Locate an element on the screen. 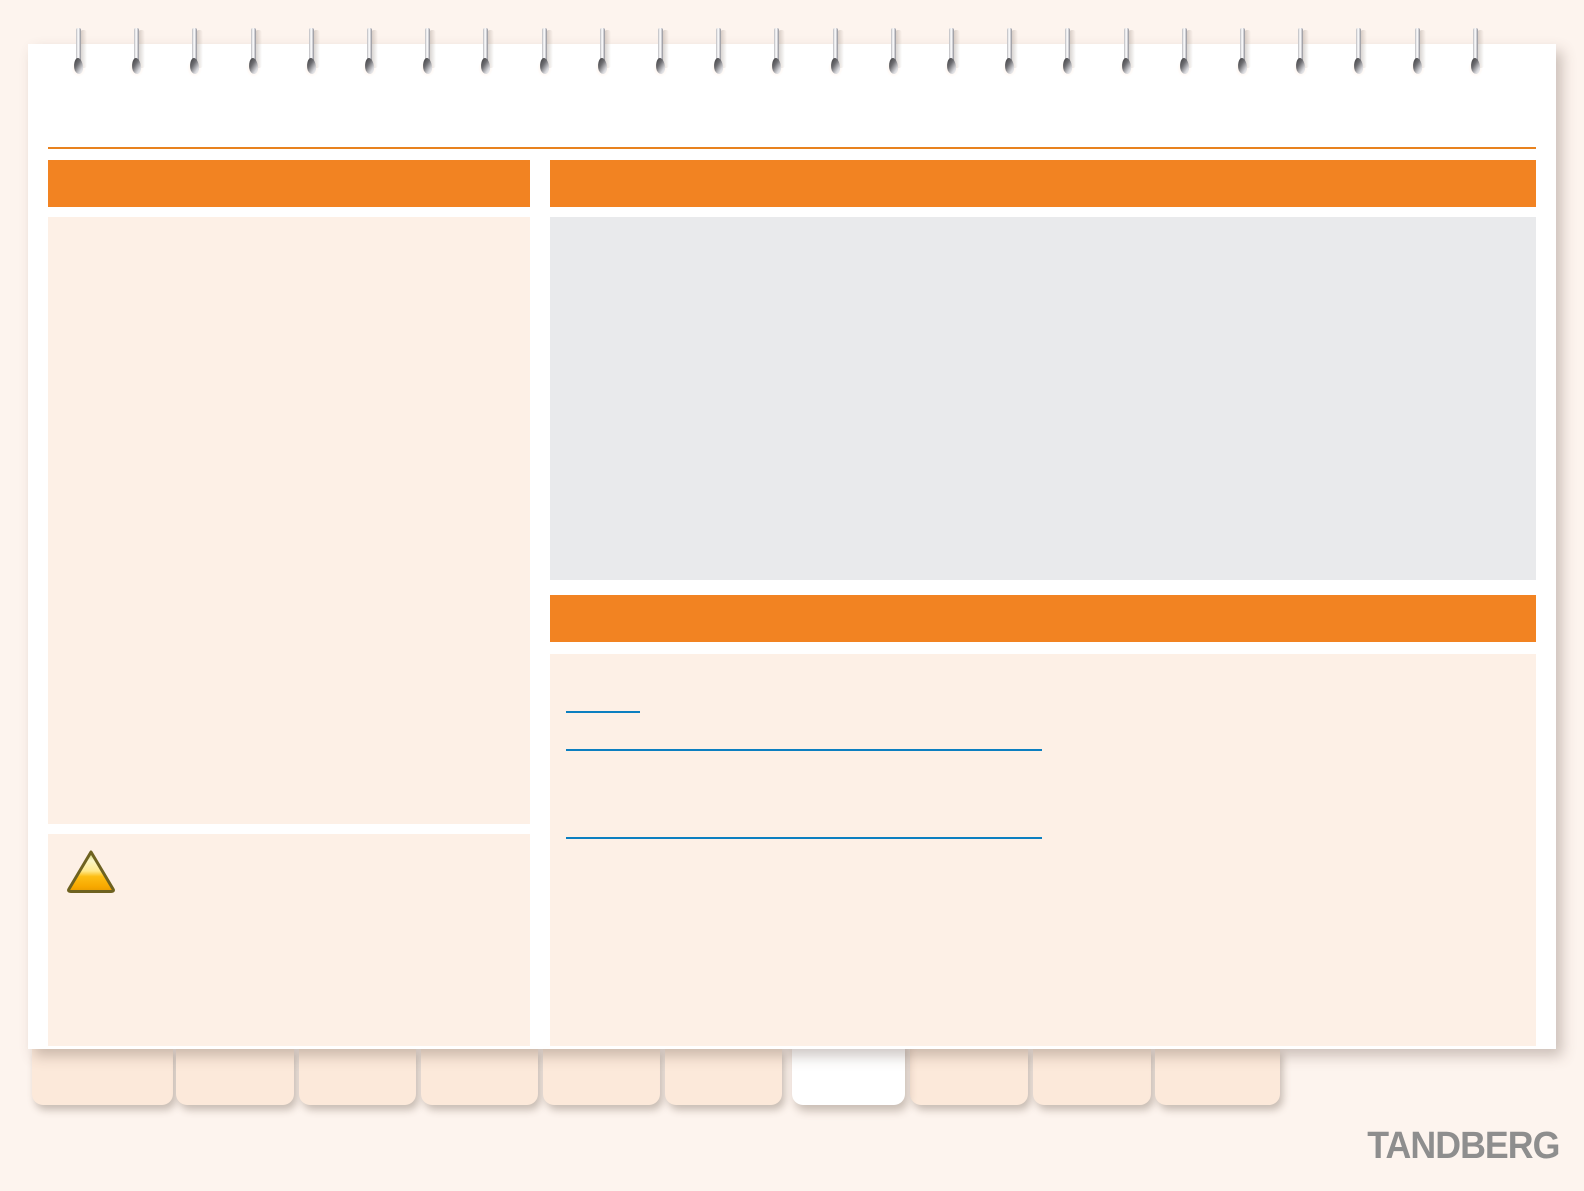  tab-strip is located at coordinates (792, 1076).